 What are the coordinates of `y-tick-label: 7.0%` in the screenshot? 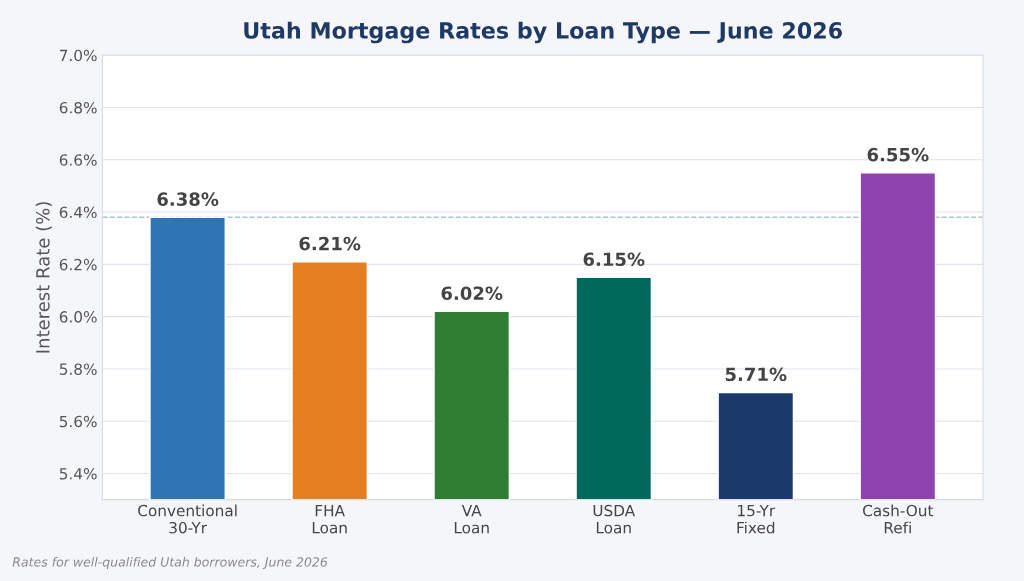 It's located at (78, 55).